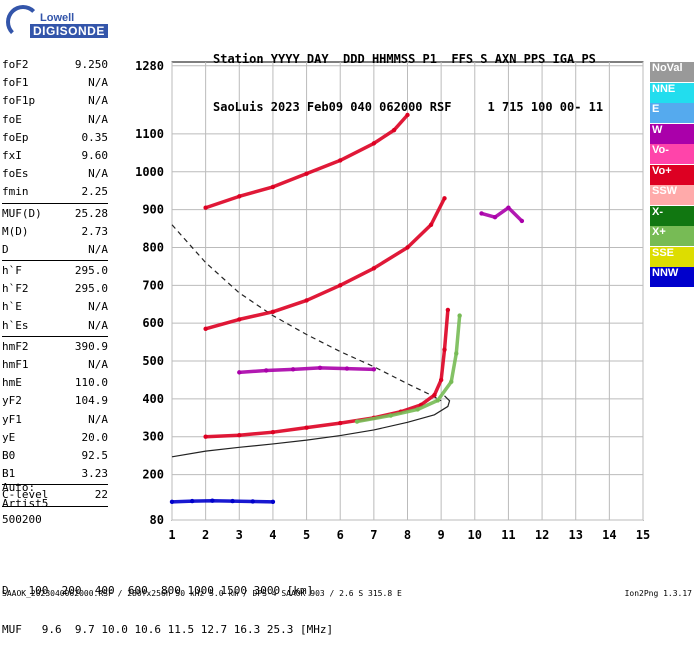 The height and width of the screenshot is (649, 700). Describe the element at coordinates (373, 535) in the screenshot. I see `x-tick-label: 7` at that location.